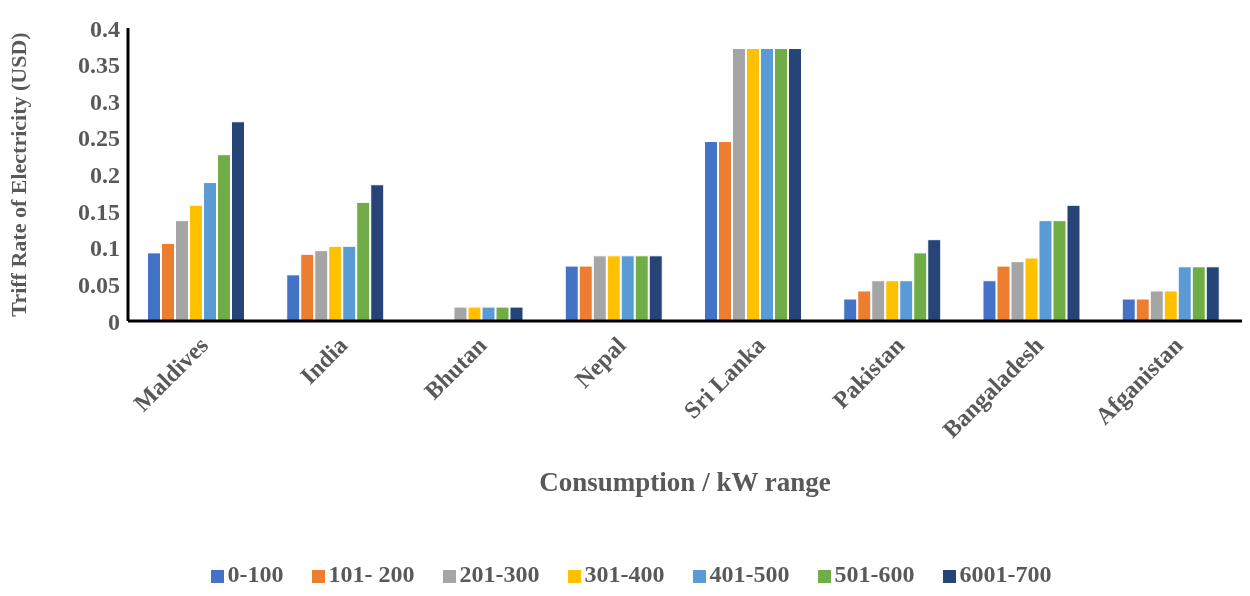 The height and width of the screenshot is (596, 1250). I want to click on y-tick-label: 0.3, so click(105, 101).